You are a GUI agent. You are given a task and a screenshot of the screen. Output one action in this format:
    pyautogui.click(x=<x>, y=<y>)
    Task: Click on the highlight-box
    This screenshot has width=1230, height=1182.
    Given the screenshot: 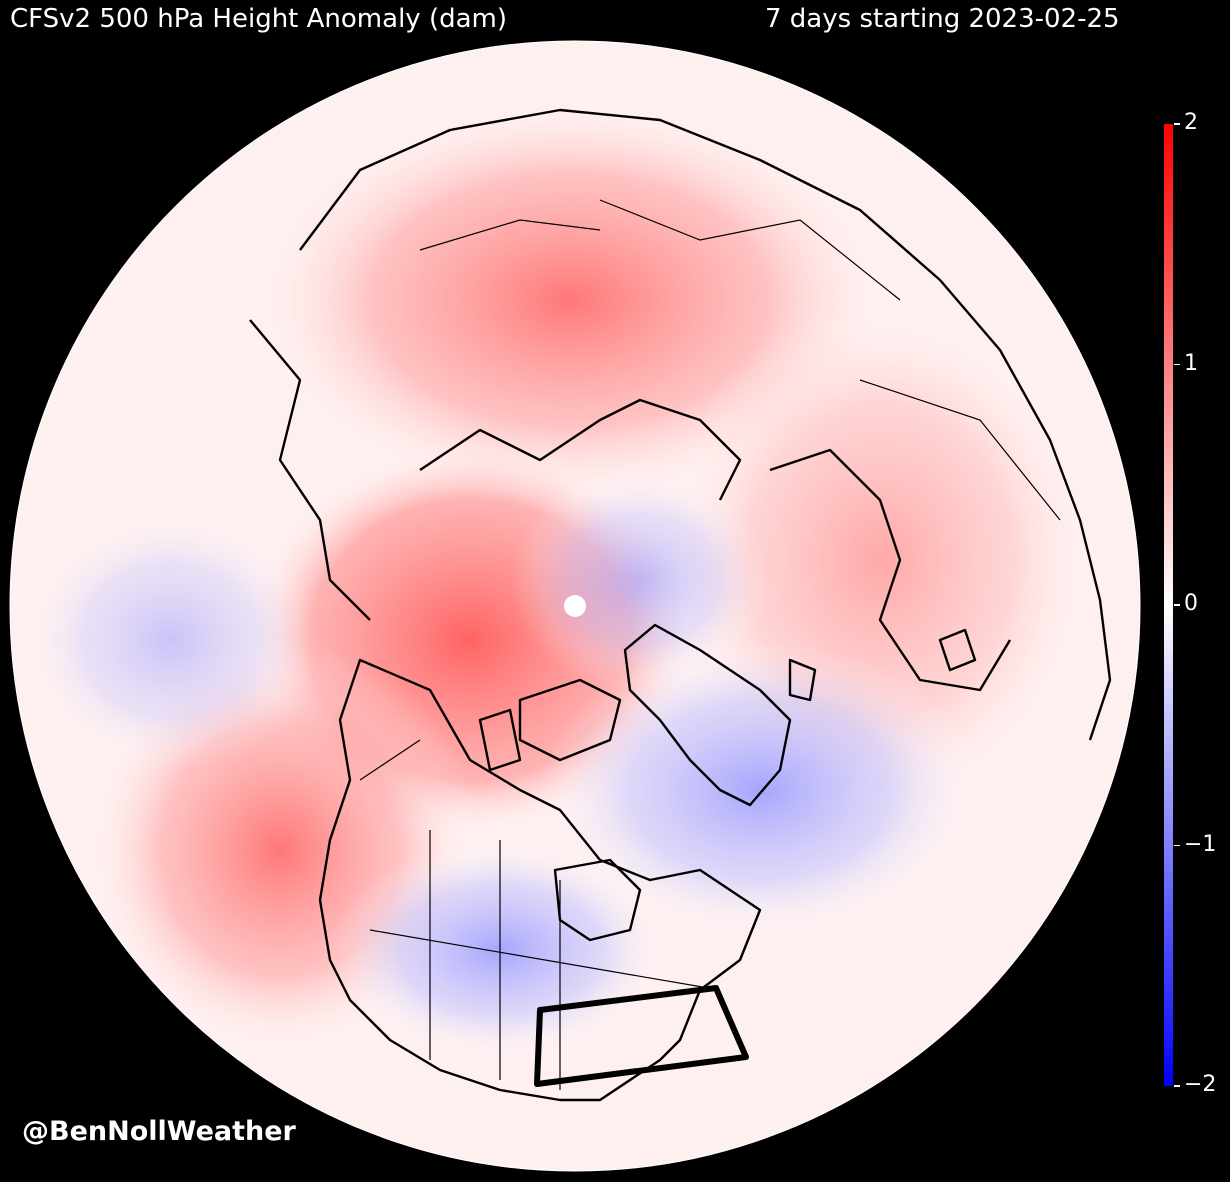 What is the action you would take?
    pyautogui.click(x=641, y=1036)
    